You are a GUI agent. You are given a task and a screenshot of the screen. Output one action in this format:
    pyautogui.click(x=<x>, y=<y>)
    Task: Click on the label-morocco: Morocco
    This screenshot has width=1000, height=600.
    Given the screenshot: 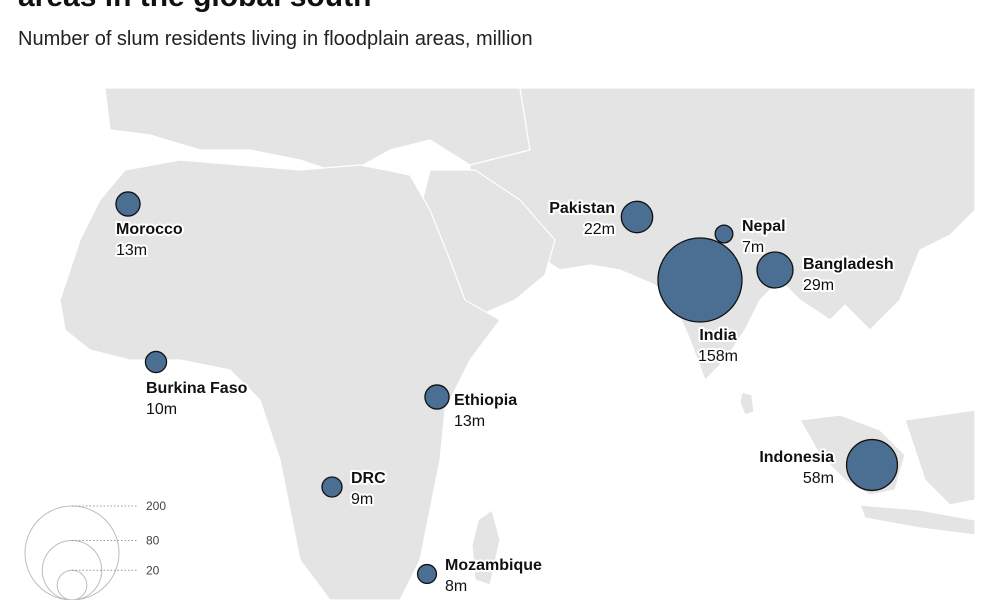 What is the action you would take?
    pyautogui.click(x=149, y=229)
    